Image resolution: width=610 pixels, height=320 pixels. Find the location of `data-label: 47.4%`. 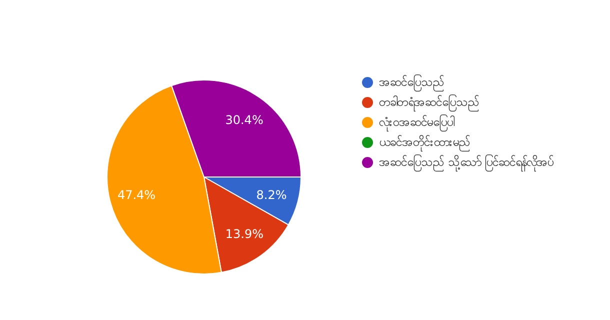

data-label: 47.4% is located at coordinates (136, 195).